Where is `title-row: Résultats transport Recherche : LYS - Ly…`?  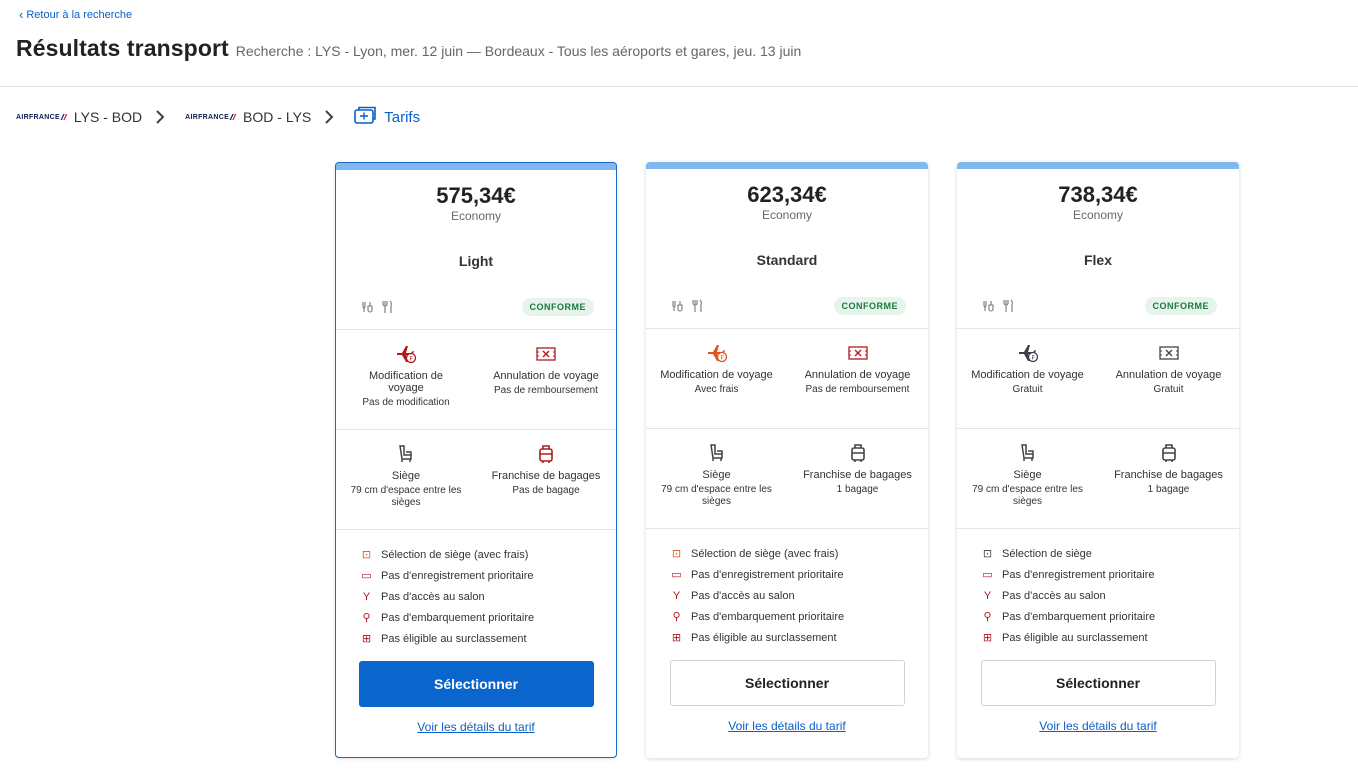
title-row: Résultats transport Recherche : LYS - Ly… is located at coordinates (408, 48).